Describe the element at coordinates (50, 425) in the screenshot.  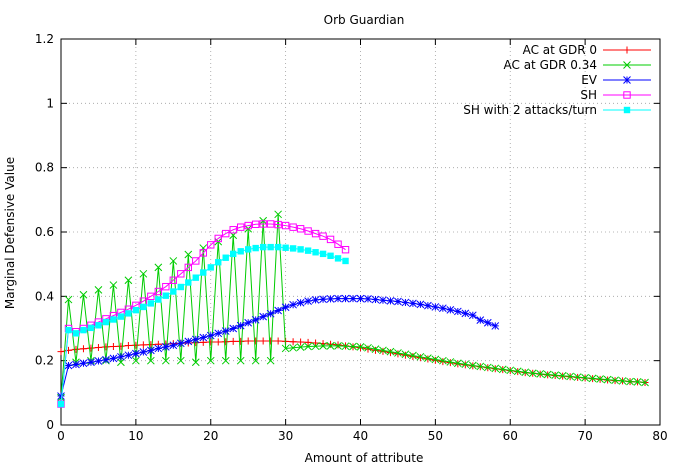
I see `y-tick-label: 0` at that location.